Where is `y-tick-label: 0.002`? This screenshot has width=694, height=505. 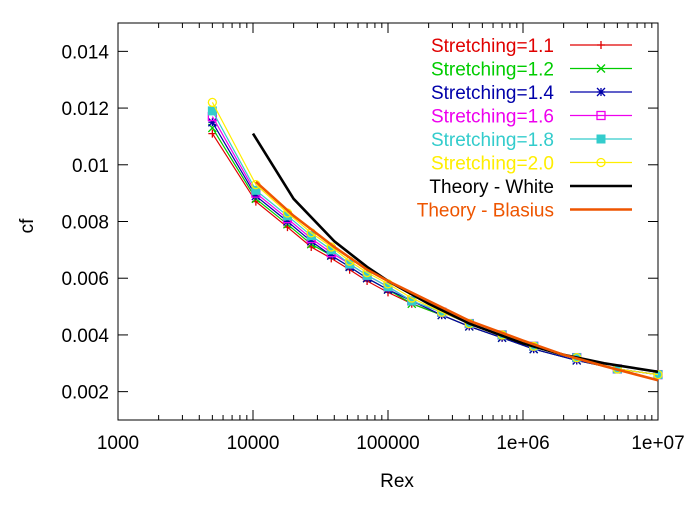
y-tick-label: 0.002 is located at coordinates (85, 393).